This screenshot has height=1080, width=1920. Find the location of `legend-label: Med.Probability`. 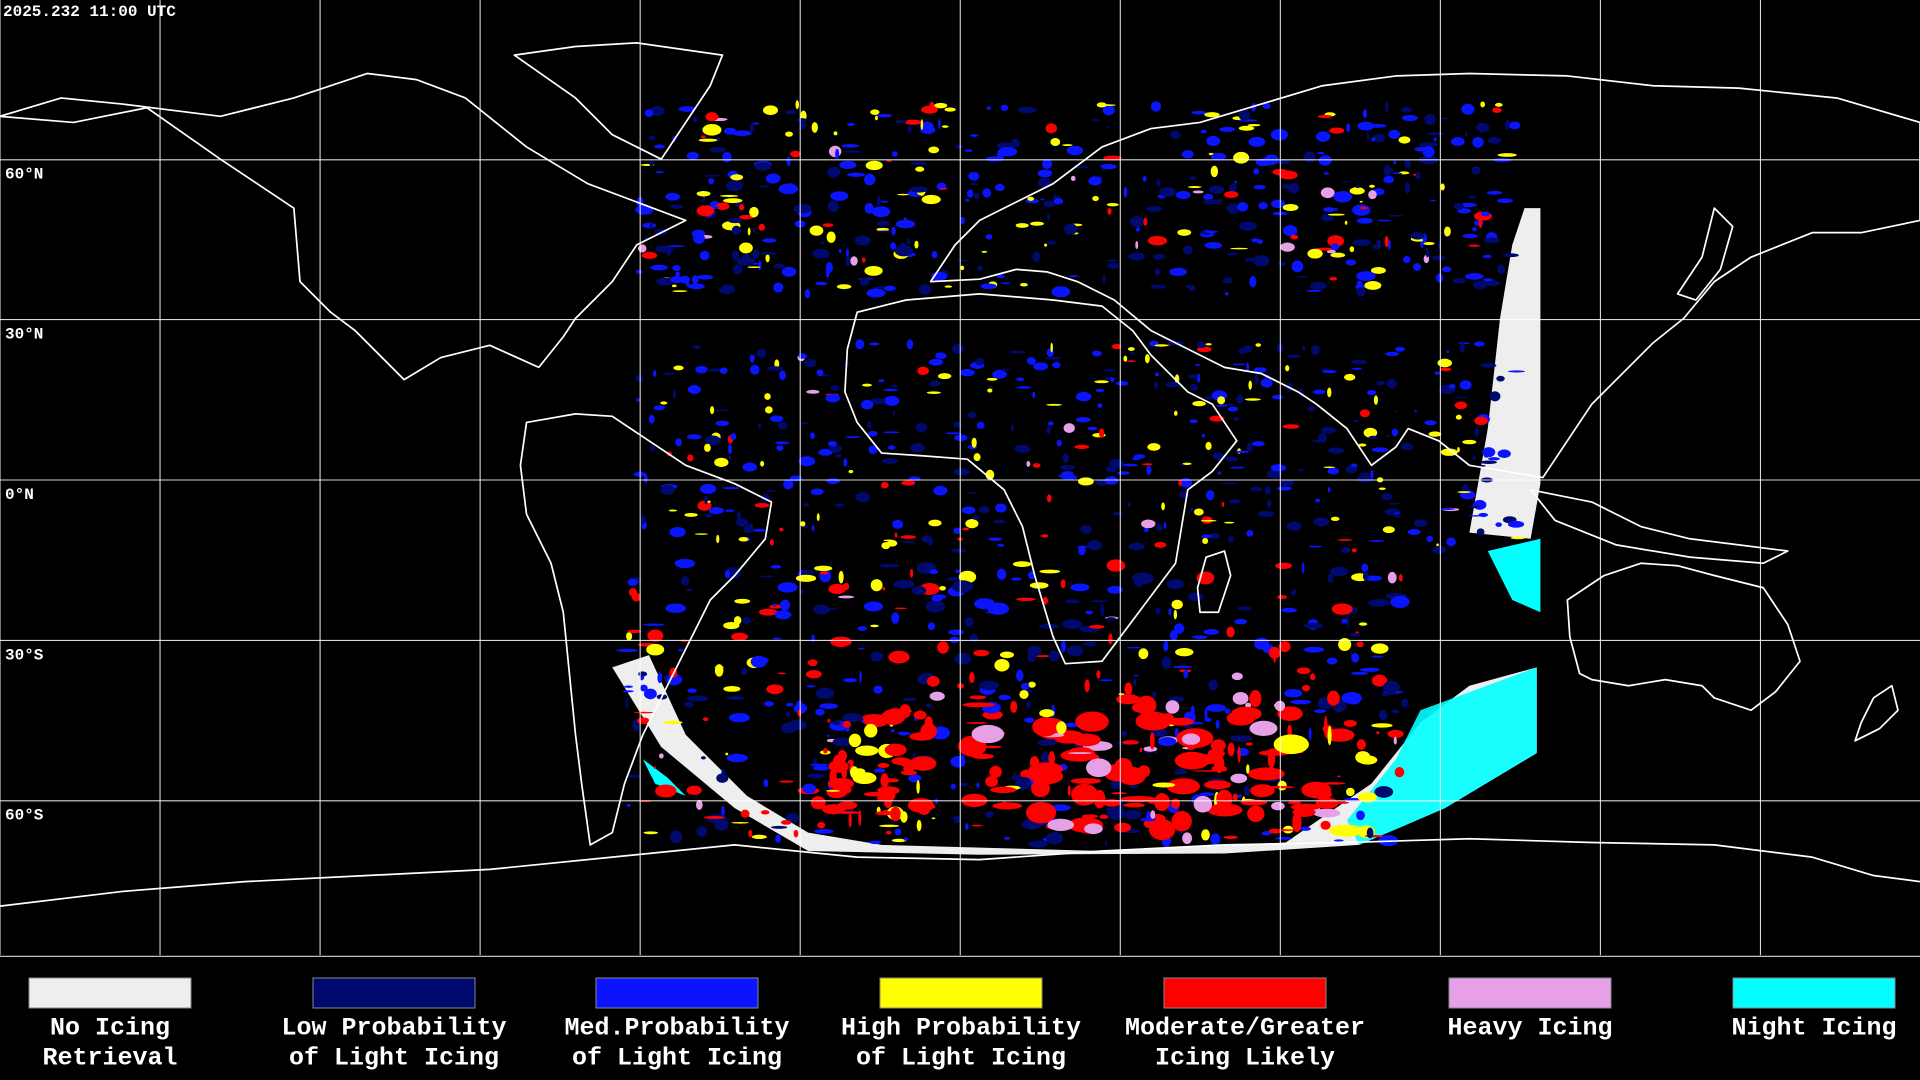

legend-label: Med.Probability is located at coordinates (676, 1028).